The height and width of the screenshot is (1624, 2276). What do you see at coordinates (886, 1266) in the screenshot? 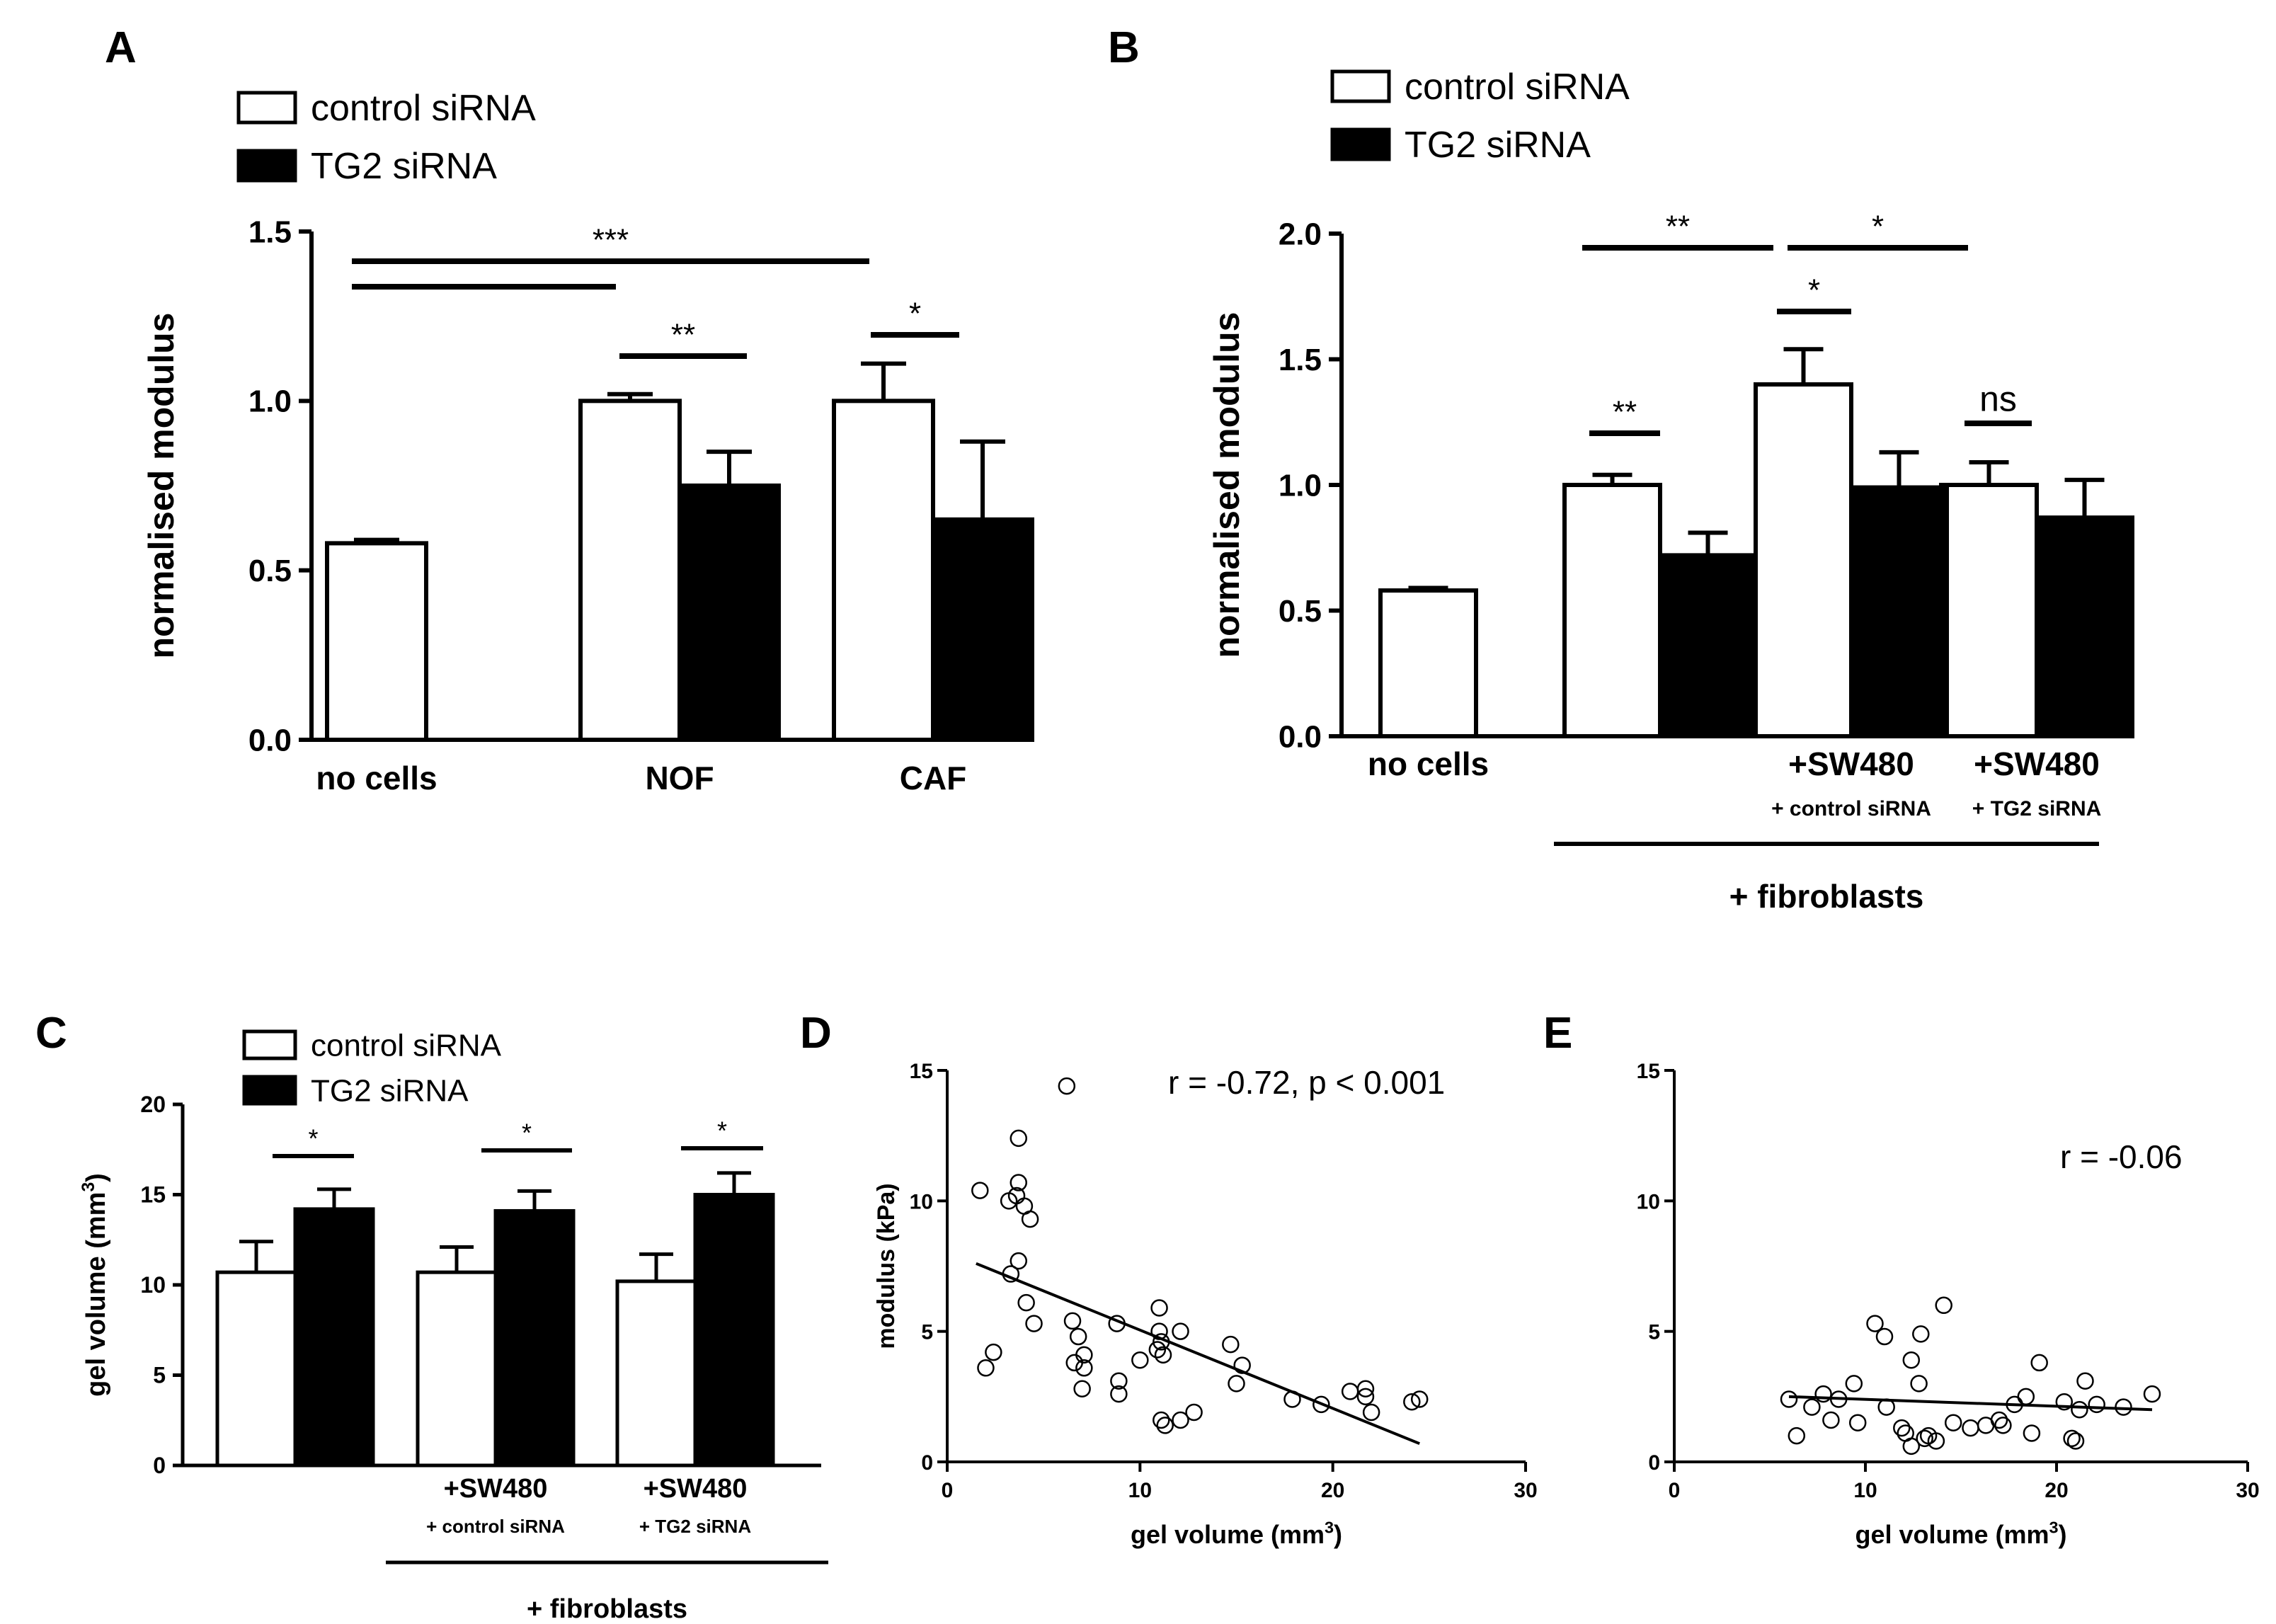
I see `d-y-axis-label: modulus (kPa)` at bounding box center [886, 1266].